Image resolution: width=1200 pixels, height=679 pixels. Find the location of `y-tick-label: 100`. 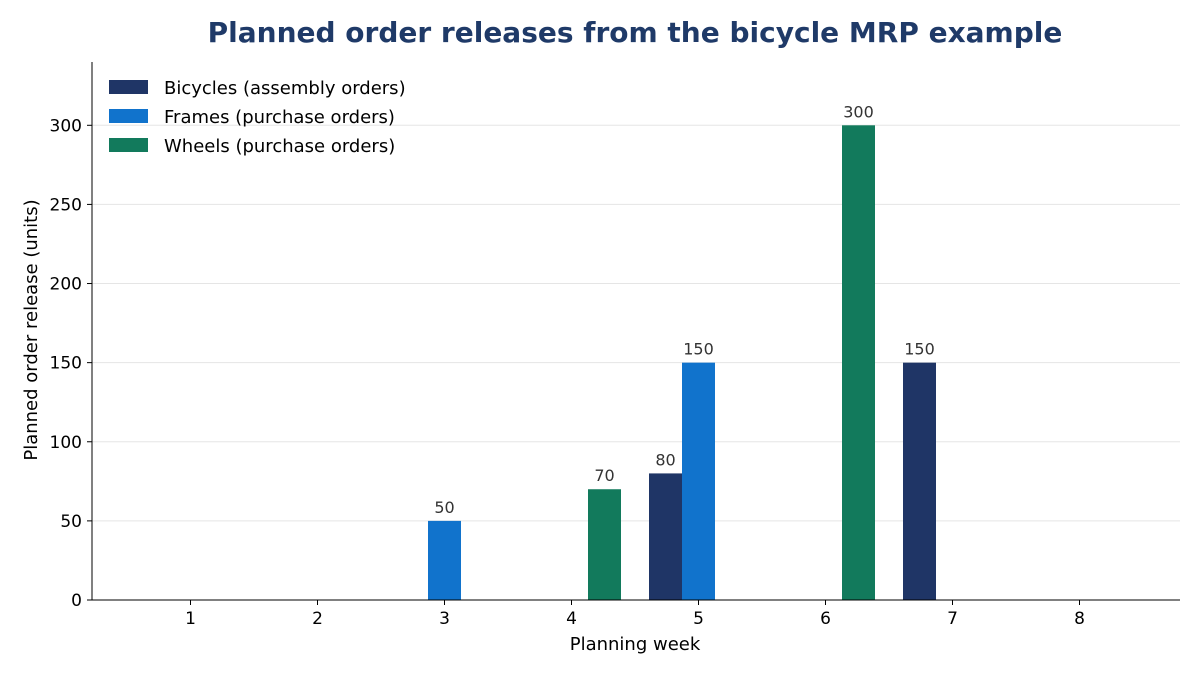

y-tick-label: 100 is located at coordinates (66, 443).